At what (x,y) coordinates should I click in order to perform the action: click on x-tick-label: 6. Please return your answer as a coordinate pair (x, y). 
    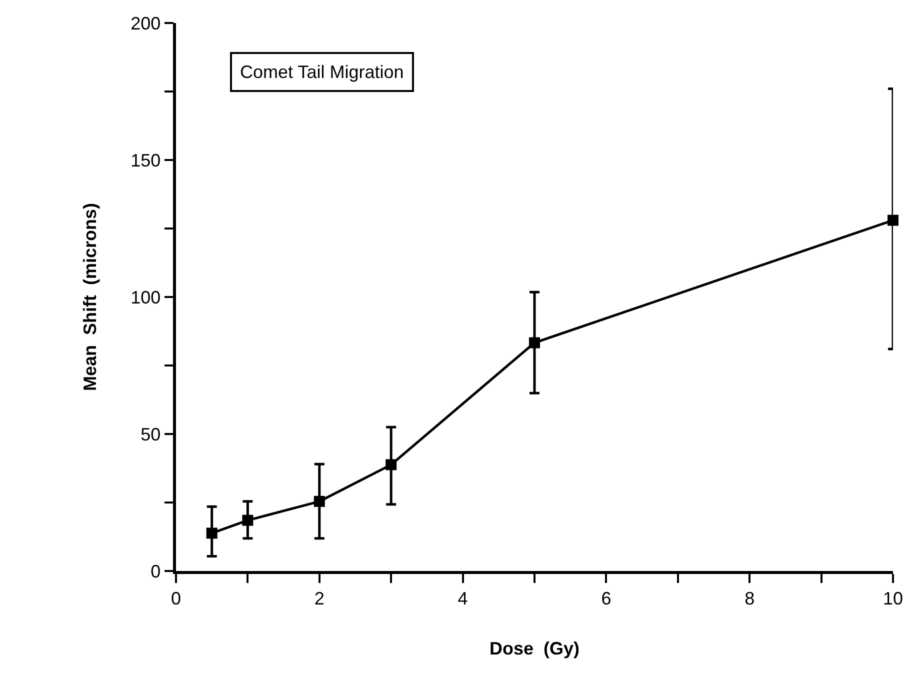
    Looking at the image, I should click on (606, 598).